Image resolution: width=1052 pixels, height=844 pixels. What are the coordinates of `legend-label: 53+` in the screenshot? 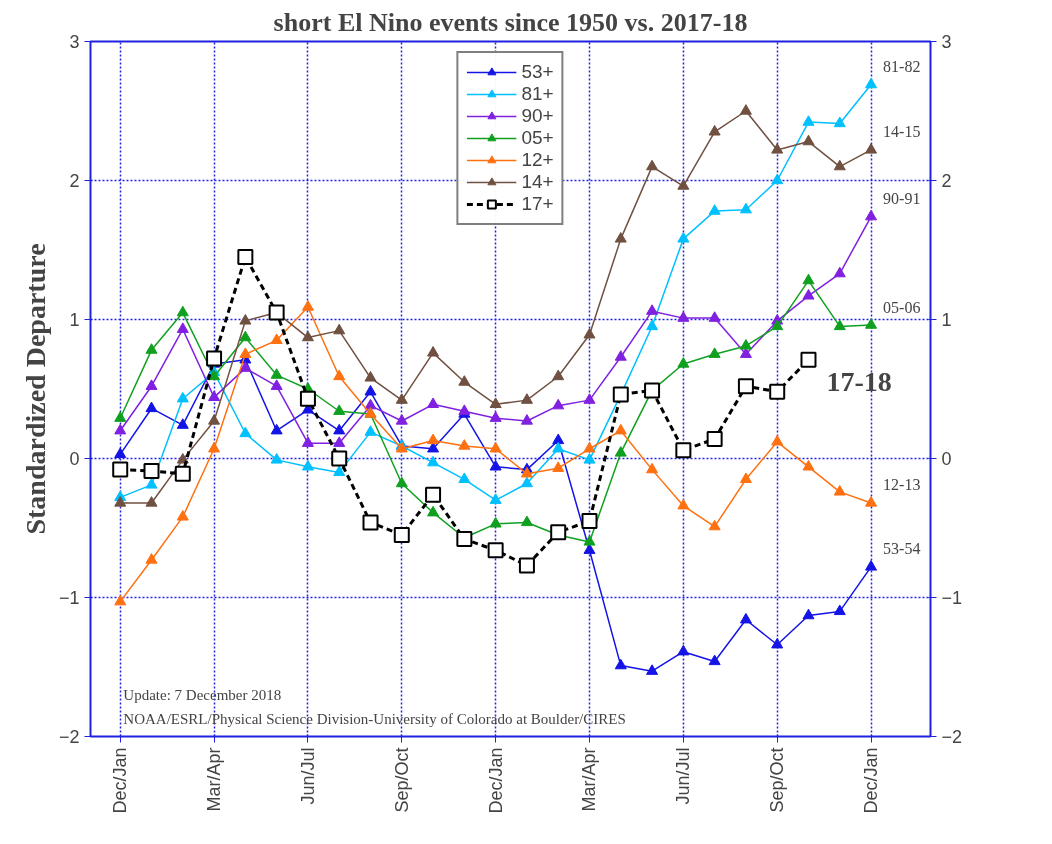 It's located at (537, 72).